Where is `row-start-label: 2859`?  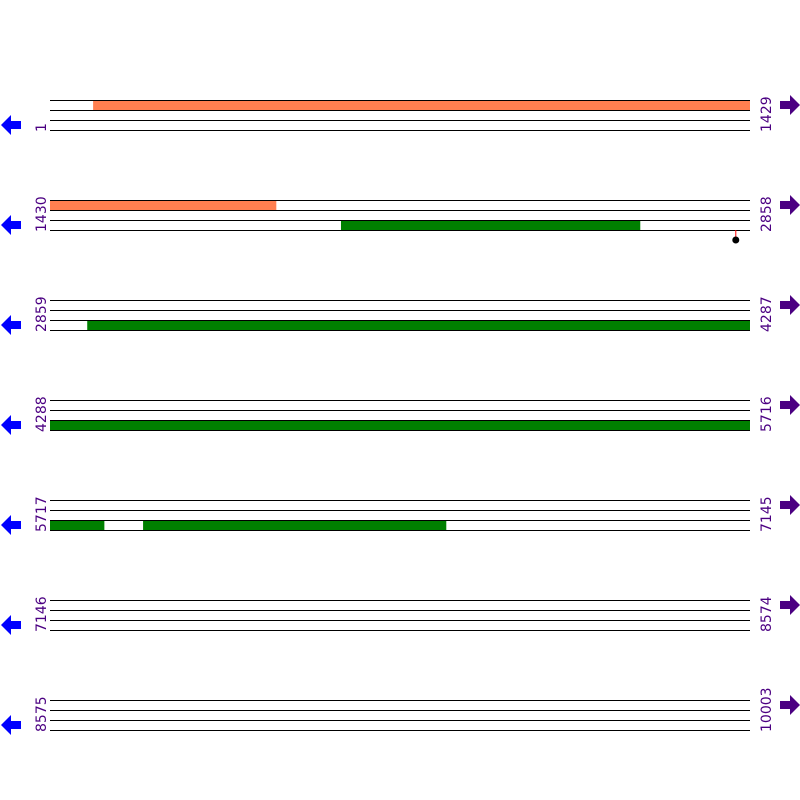
row-start-label: 2859 is located at coordinates (42, 314).